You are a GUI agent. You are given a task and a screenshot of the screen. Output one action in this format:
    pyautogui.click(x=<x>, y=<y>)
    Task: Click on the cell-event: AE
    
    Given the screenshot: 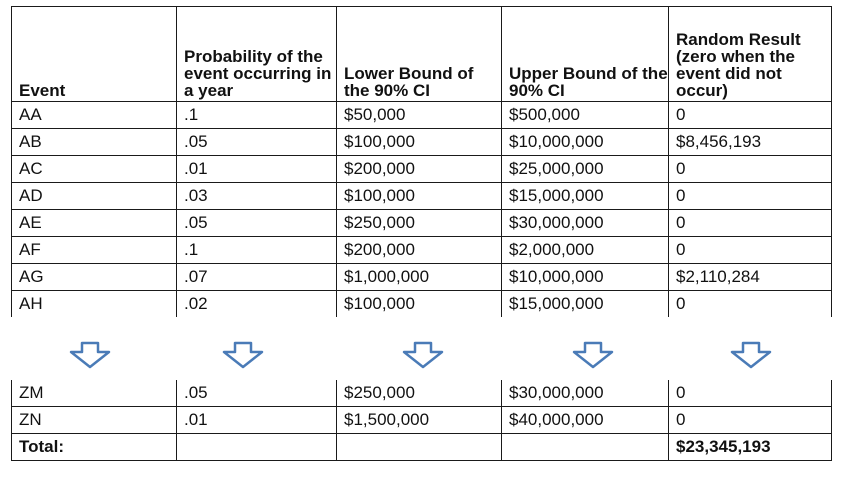 What is the action you would take?
    pyautogui.click(x=94, y=223)
    